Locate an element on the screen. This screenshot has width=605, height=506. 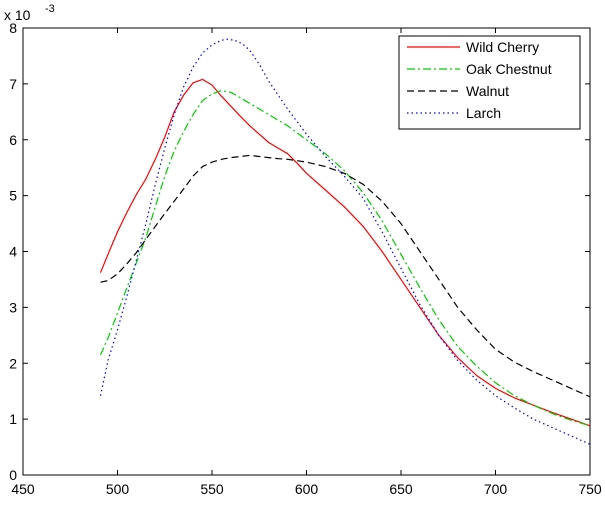
legend-box is located at coordinates (489, 82).